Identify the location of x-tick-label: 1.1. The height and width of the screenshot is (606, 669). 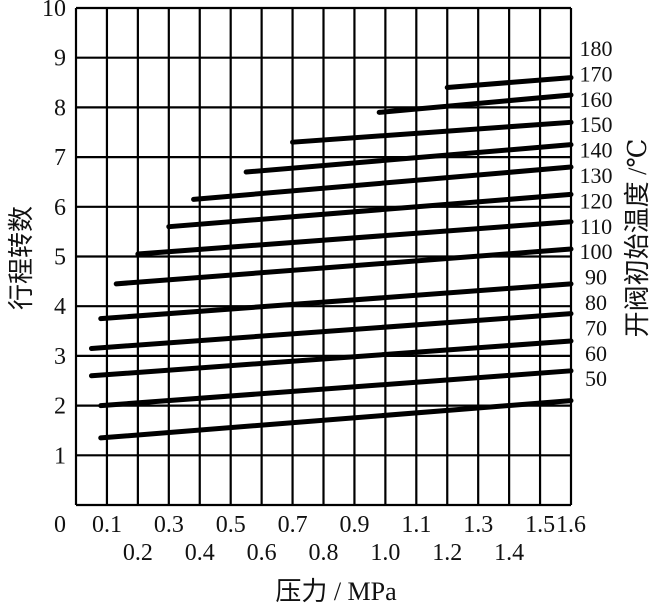
(416, 525).